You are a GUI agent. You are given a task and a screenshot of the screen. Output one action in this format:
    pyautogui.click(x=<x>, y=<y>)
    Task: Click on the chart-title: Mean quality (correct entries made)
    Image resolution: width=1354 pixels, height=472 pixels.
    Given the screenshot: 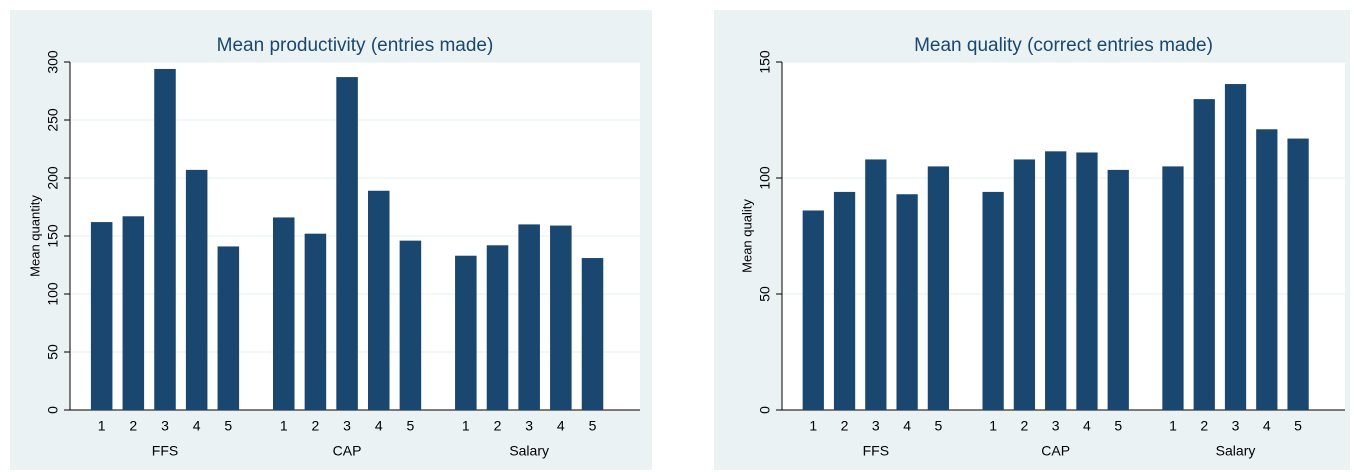 What is the action you would take?
    pyautogui.click(x=1063, y=45)
    